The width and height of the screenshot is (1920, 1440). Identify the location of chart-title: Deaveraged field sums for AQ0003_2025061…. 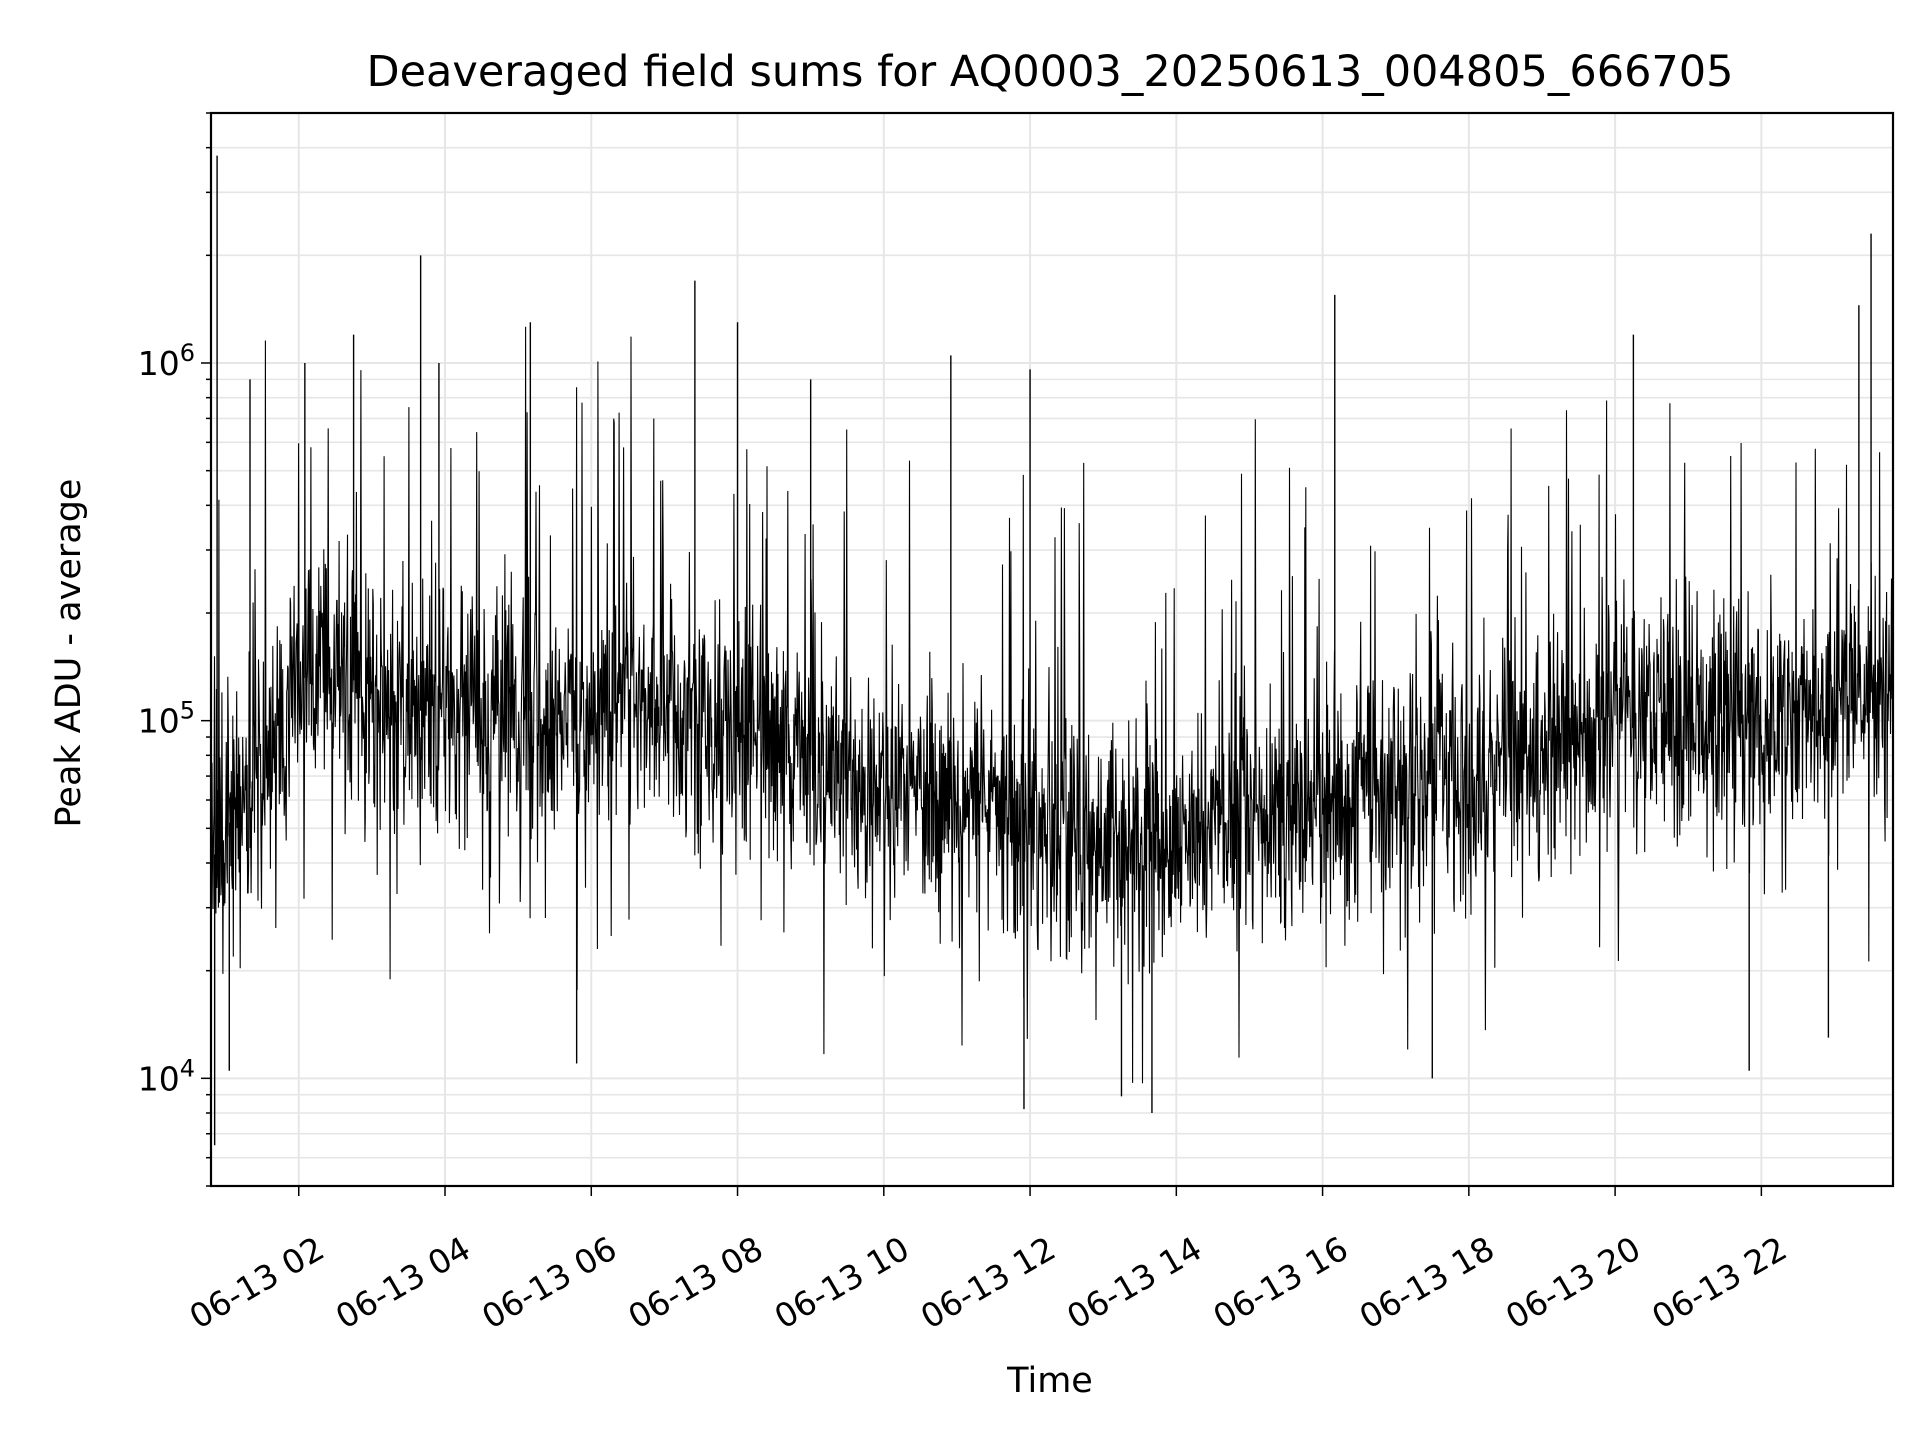
(1049, 72).